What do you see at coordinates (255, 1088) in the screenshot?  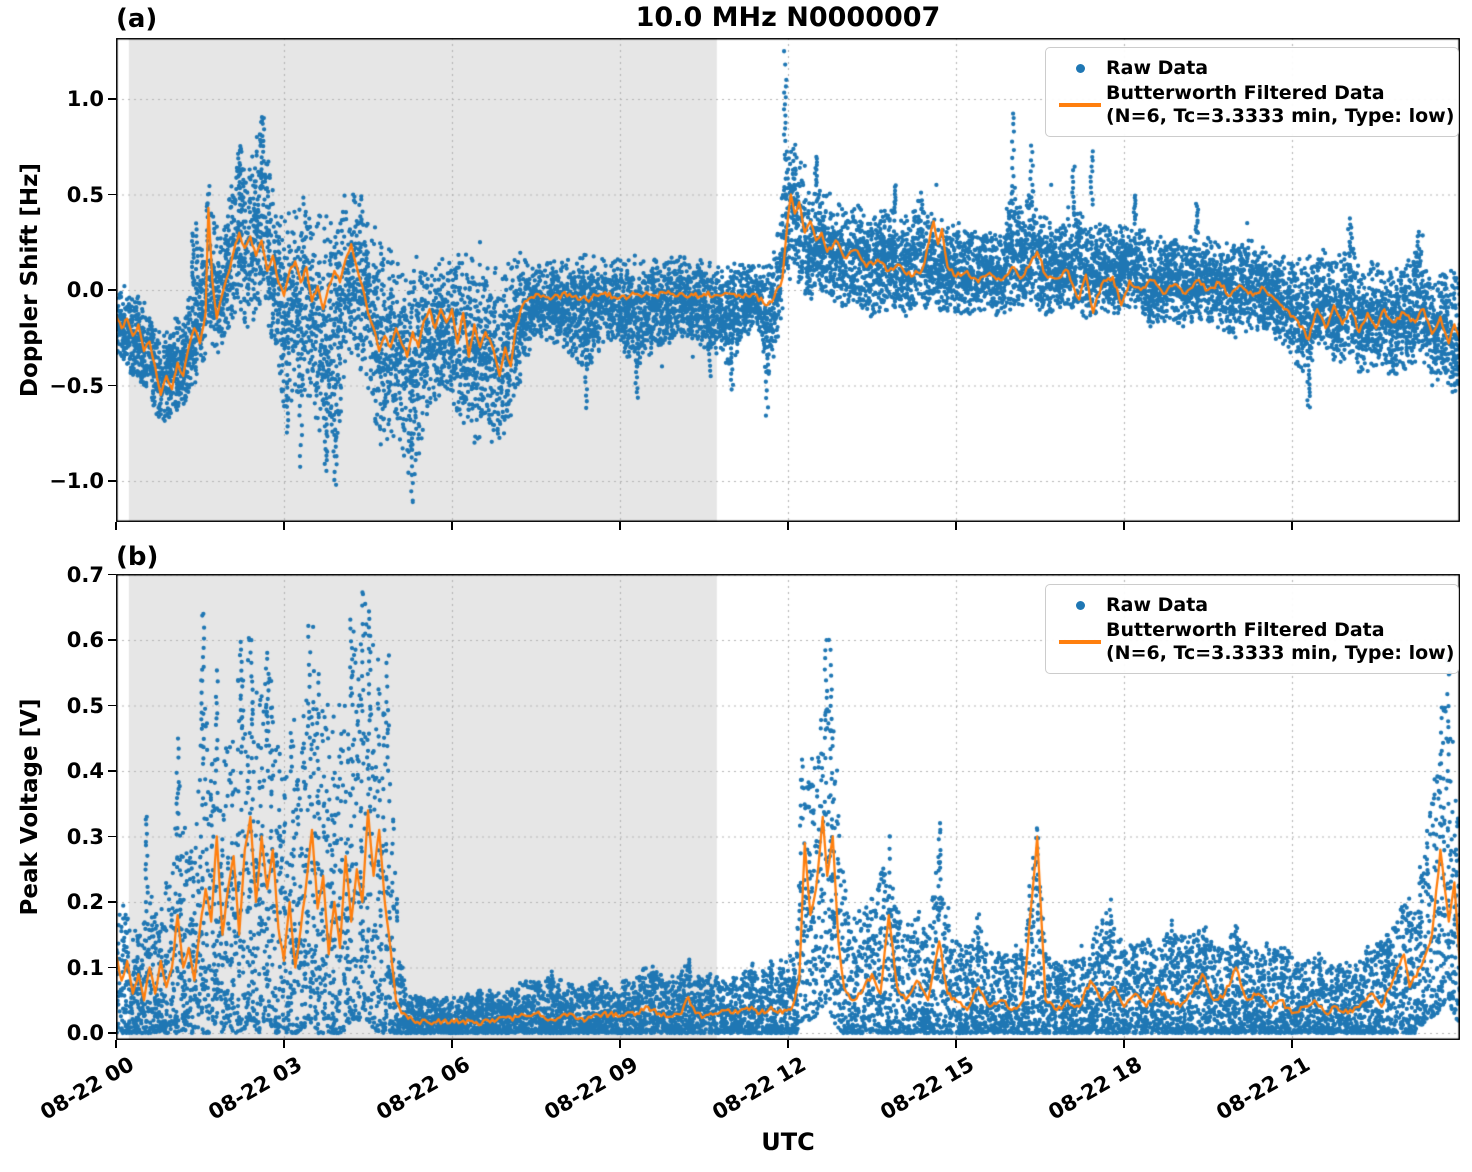 I see `x-tick-label: 08-22 03` at bounding box center [255, 1088].